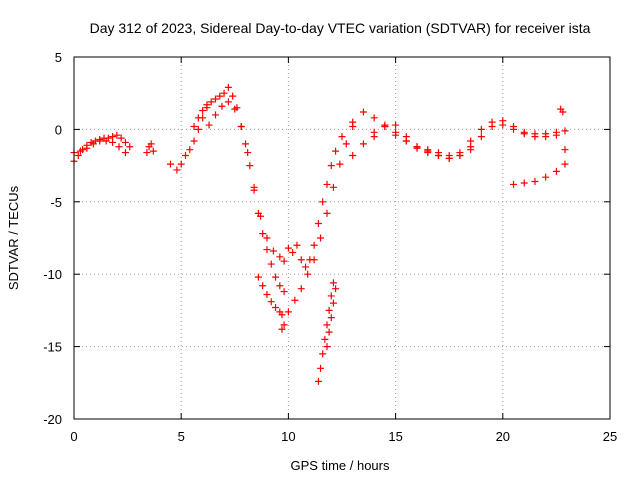  What do you see at coordinates (181, 436) in the screenshot?
I see `x-tick-label: 5` at bounding box center [181, 436].